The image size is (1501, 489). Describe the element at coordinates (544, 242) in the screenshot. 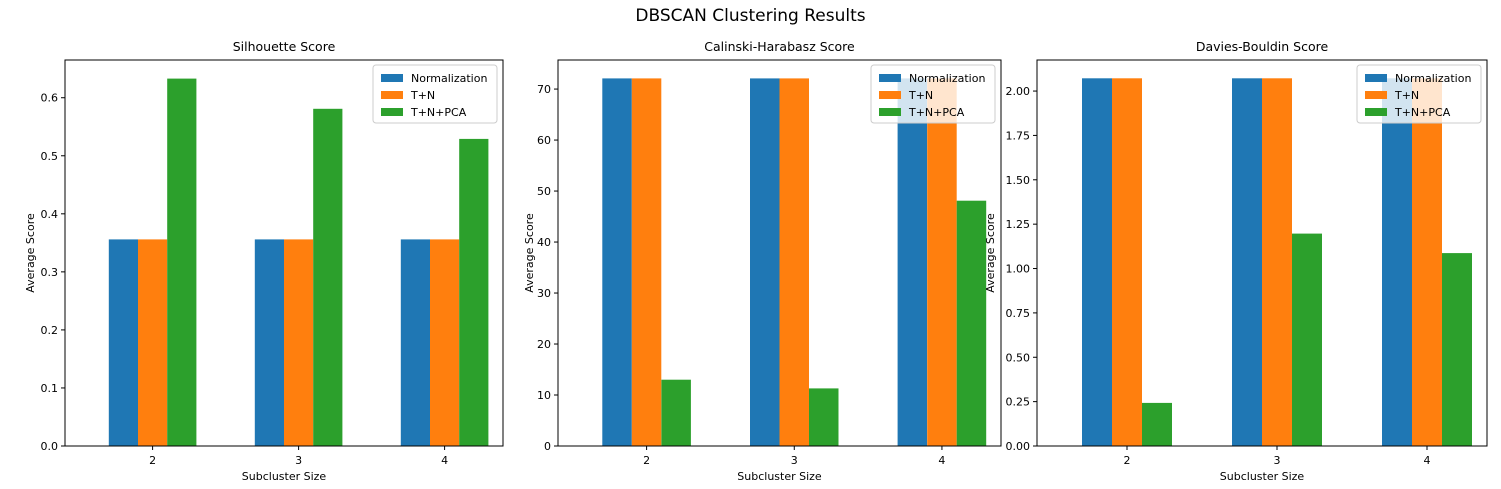

I see `y-tick-label: 40` at that location.